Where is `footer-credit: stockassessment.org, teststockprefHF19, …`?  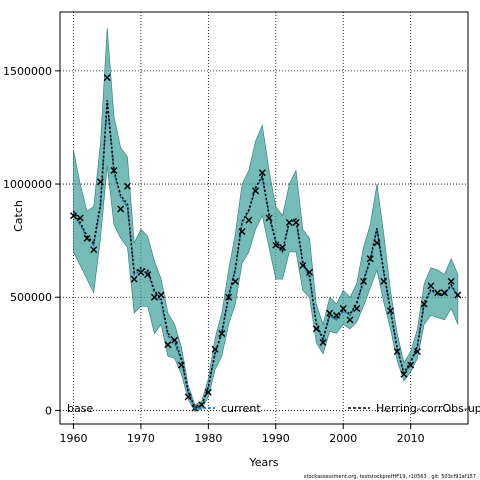
footer-credit: stockassessment.org, teststockprefHF19, … is located at coordinates (390, 477).